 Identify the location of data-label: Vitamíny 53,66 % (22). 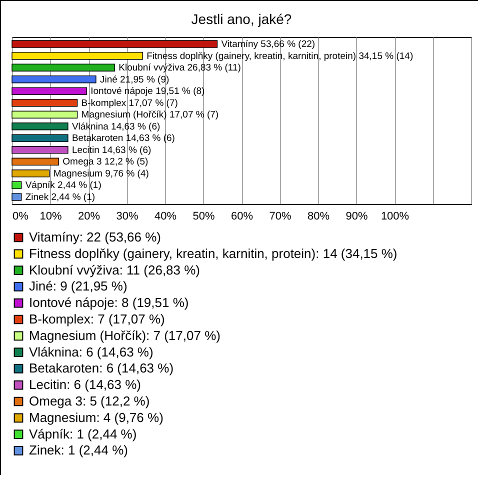
(268, 44).